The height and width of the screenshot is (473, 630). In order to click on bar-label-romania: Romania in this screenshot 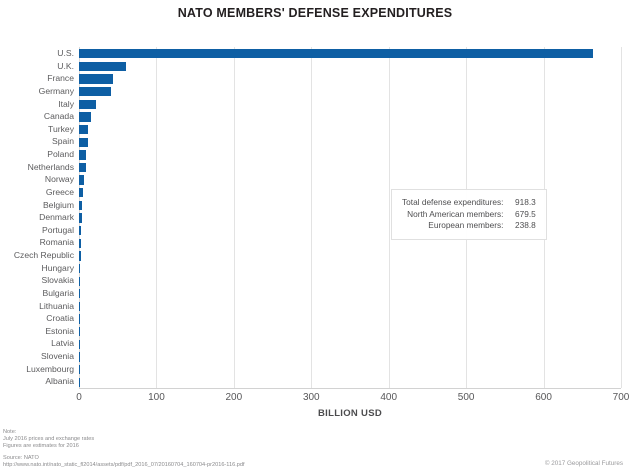, I will do `click(56, 242)`.